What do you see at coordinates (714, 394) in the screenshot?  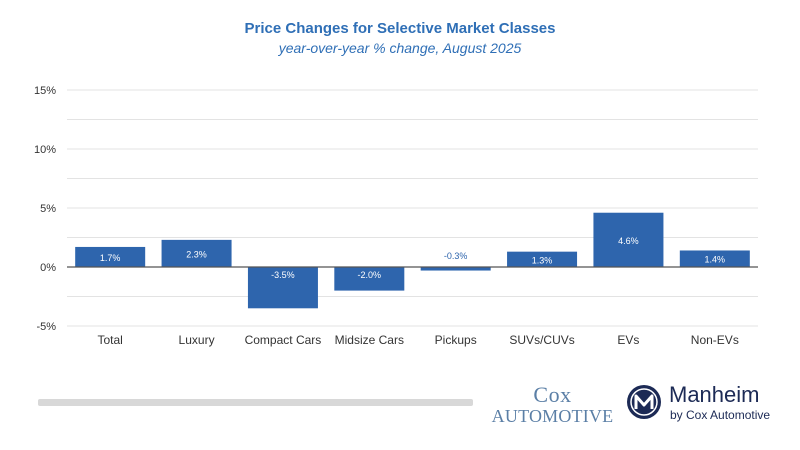 I see `manheim-logo-name: Manheim` at bounding box center [714, 394].